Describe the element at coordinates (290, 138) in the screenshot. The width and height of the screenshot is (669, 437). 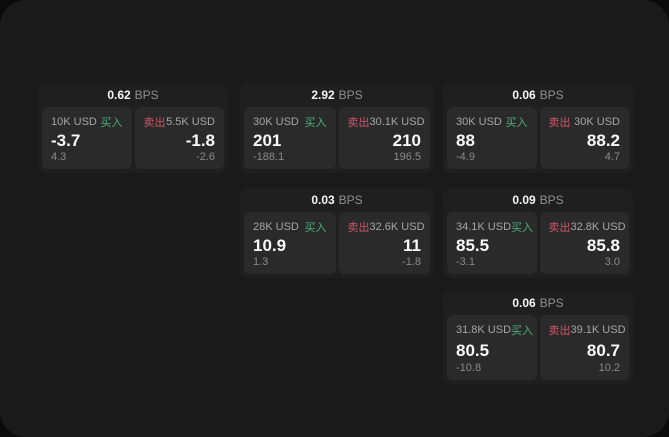
I see `buy-quote-tile: 30K USD 买入 201 -188.1` at that location.